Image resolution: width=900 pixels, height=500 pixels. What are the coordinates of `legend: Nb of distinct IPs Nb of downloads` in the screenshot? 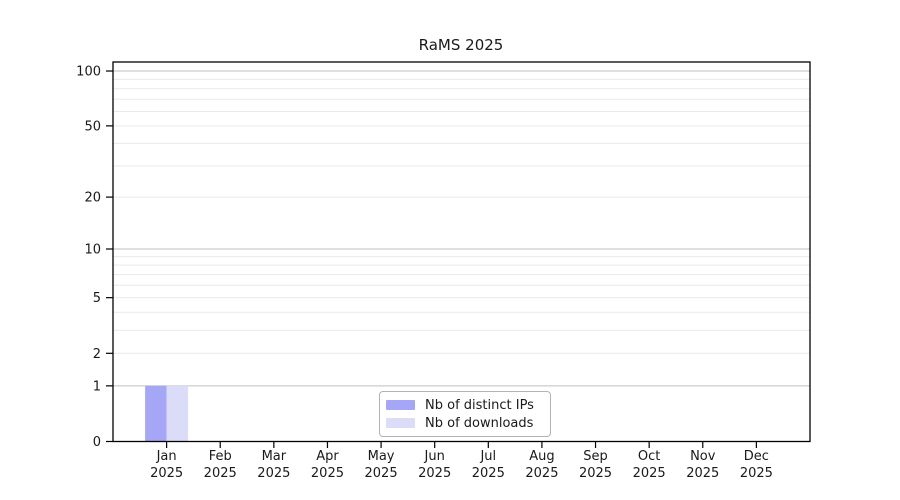 It's located at (465, 414).